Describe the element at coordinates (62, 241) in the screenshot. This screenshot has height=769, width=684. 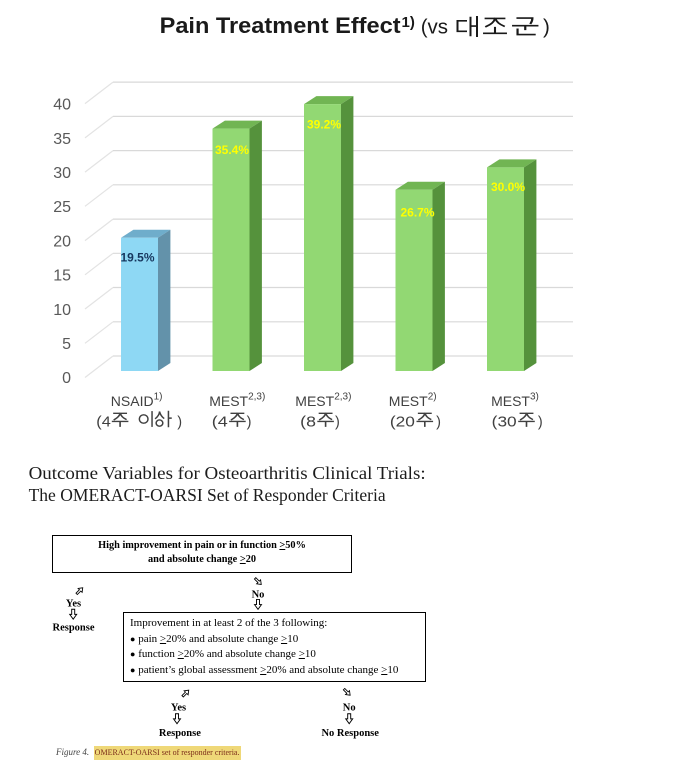
I see `svg-text: 20` at that location.